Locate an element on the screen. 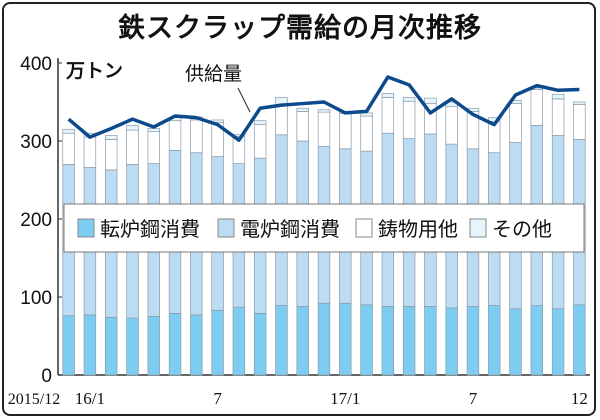 This screenshot has width=600, height=420. y-tick-label: 400 is located at coordinates (36, 64).